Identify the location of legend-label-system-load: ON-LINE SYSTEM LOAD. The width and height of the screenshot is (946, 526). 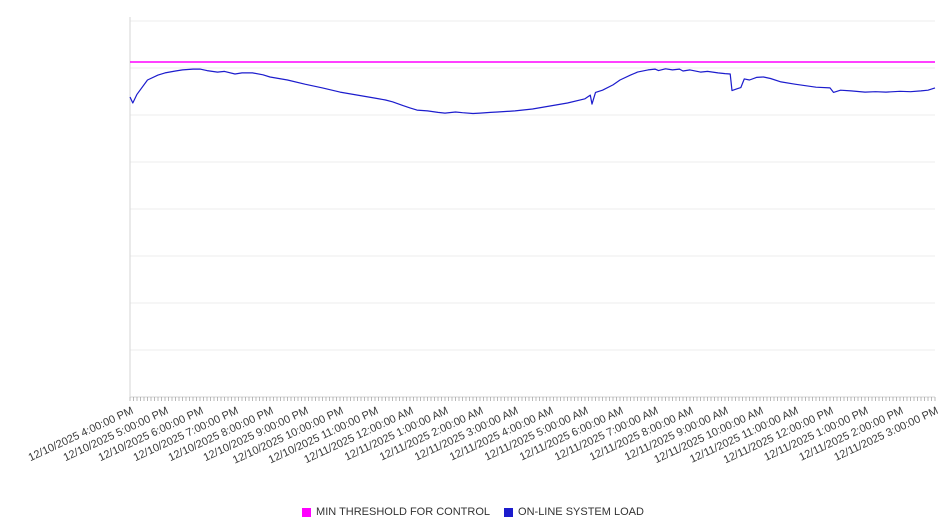
(581, 512).